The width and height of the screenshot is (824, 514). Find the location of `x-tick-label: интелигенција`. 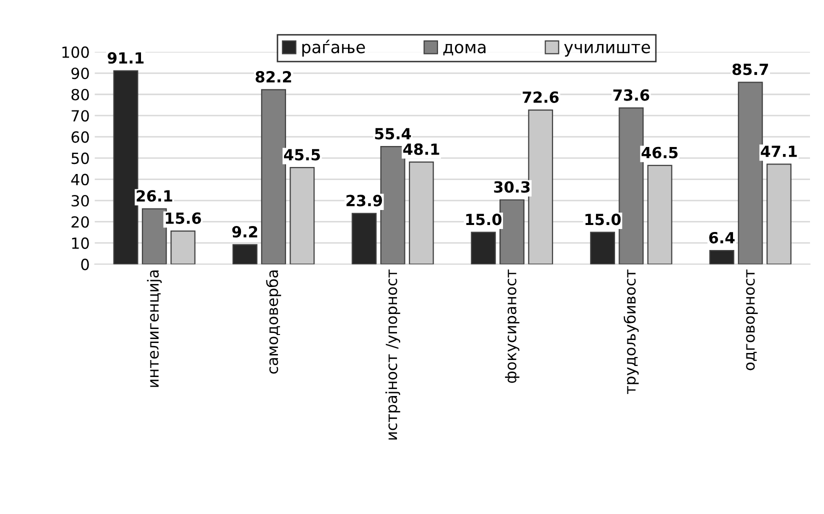

x-tick-label: интелигенција is located at coordinates (154, 328).